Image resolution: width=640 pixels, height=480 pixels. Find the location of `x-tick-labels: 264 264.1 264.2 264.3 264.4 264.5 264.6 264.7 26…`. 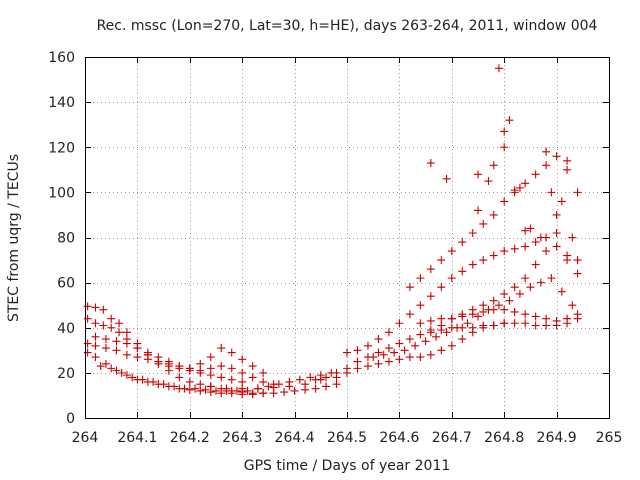

x-tick-labels: 264 264.1 264.2 264.3 264.4 264.5 264.6 264.7 26… is located at coordinates (347, 438).